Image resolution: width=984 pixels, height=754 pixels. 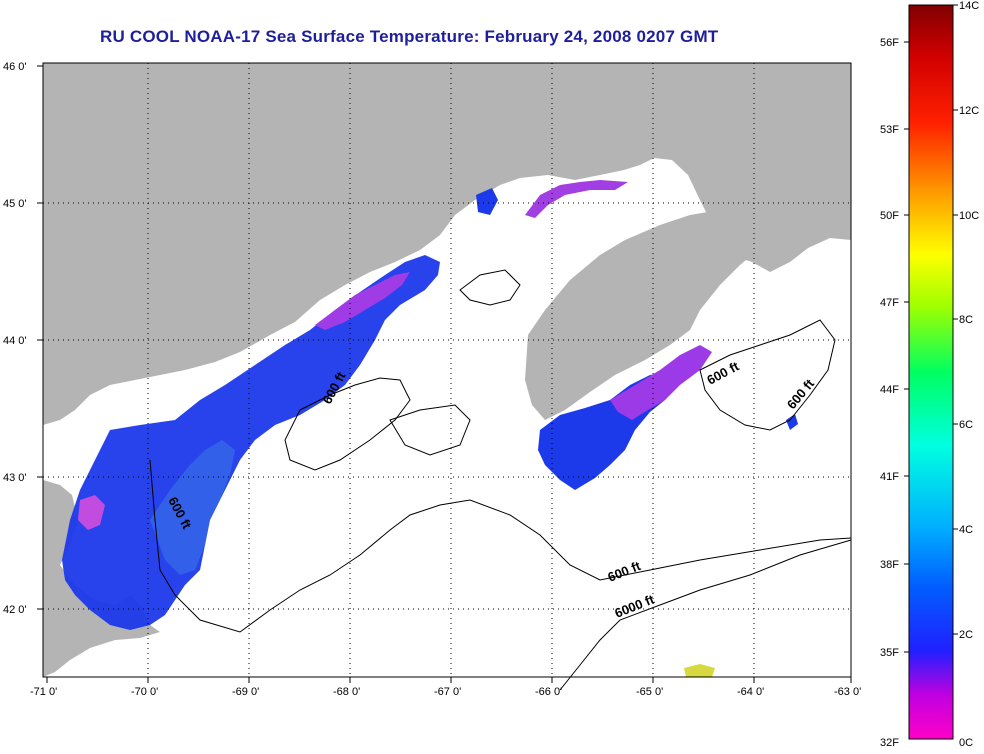 I want to click on sst-small-patch, so click(x=792, y=422).